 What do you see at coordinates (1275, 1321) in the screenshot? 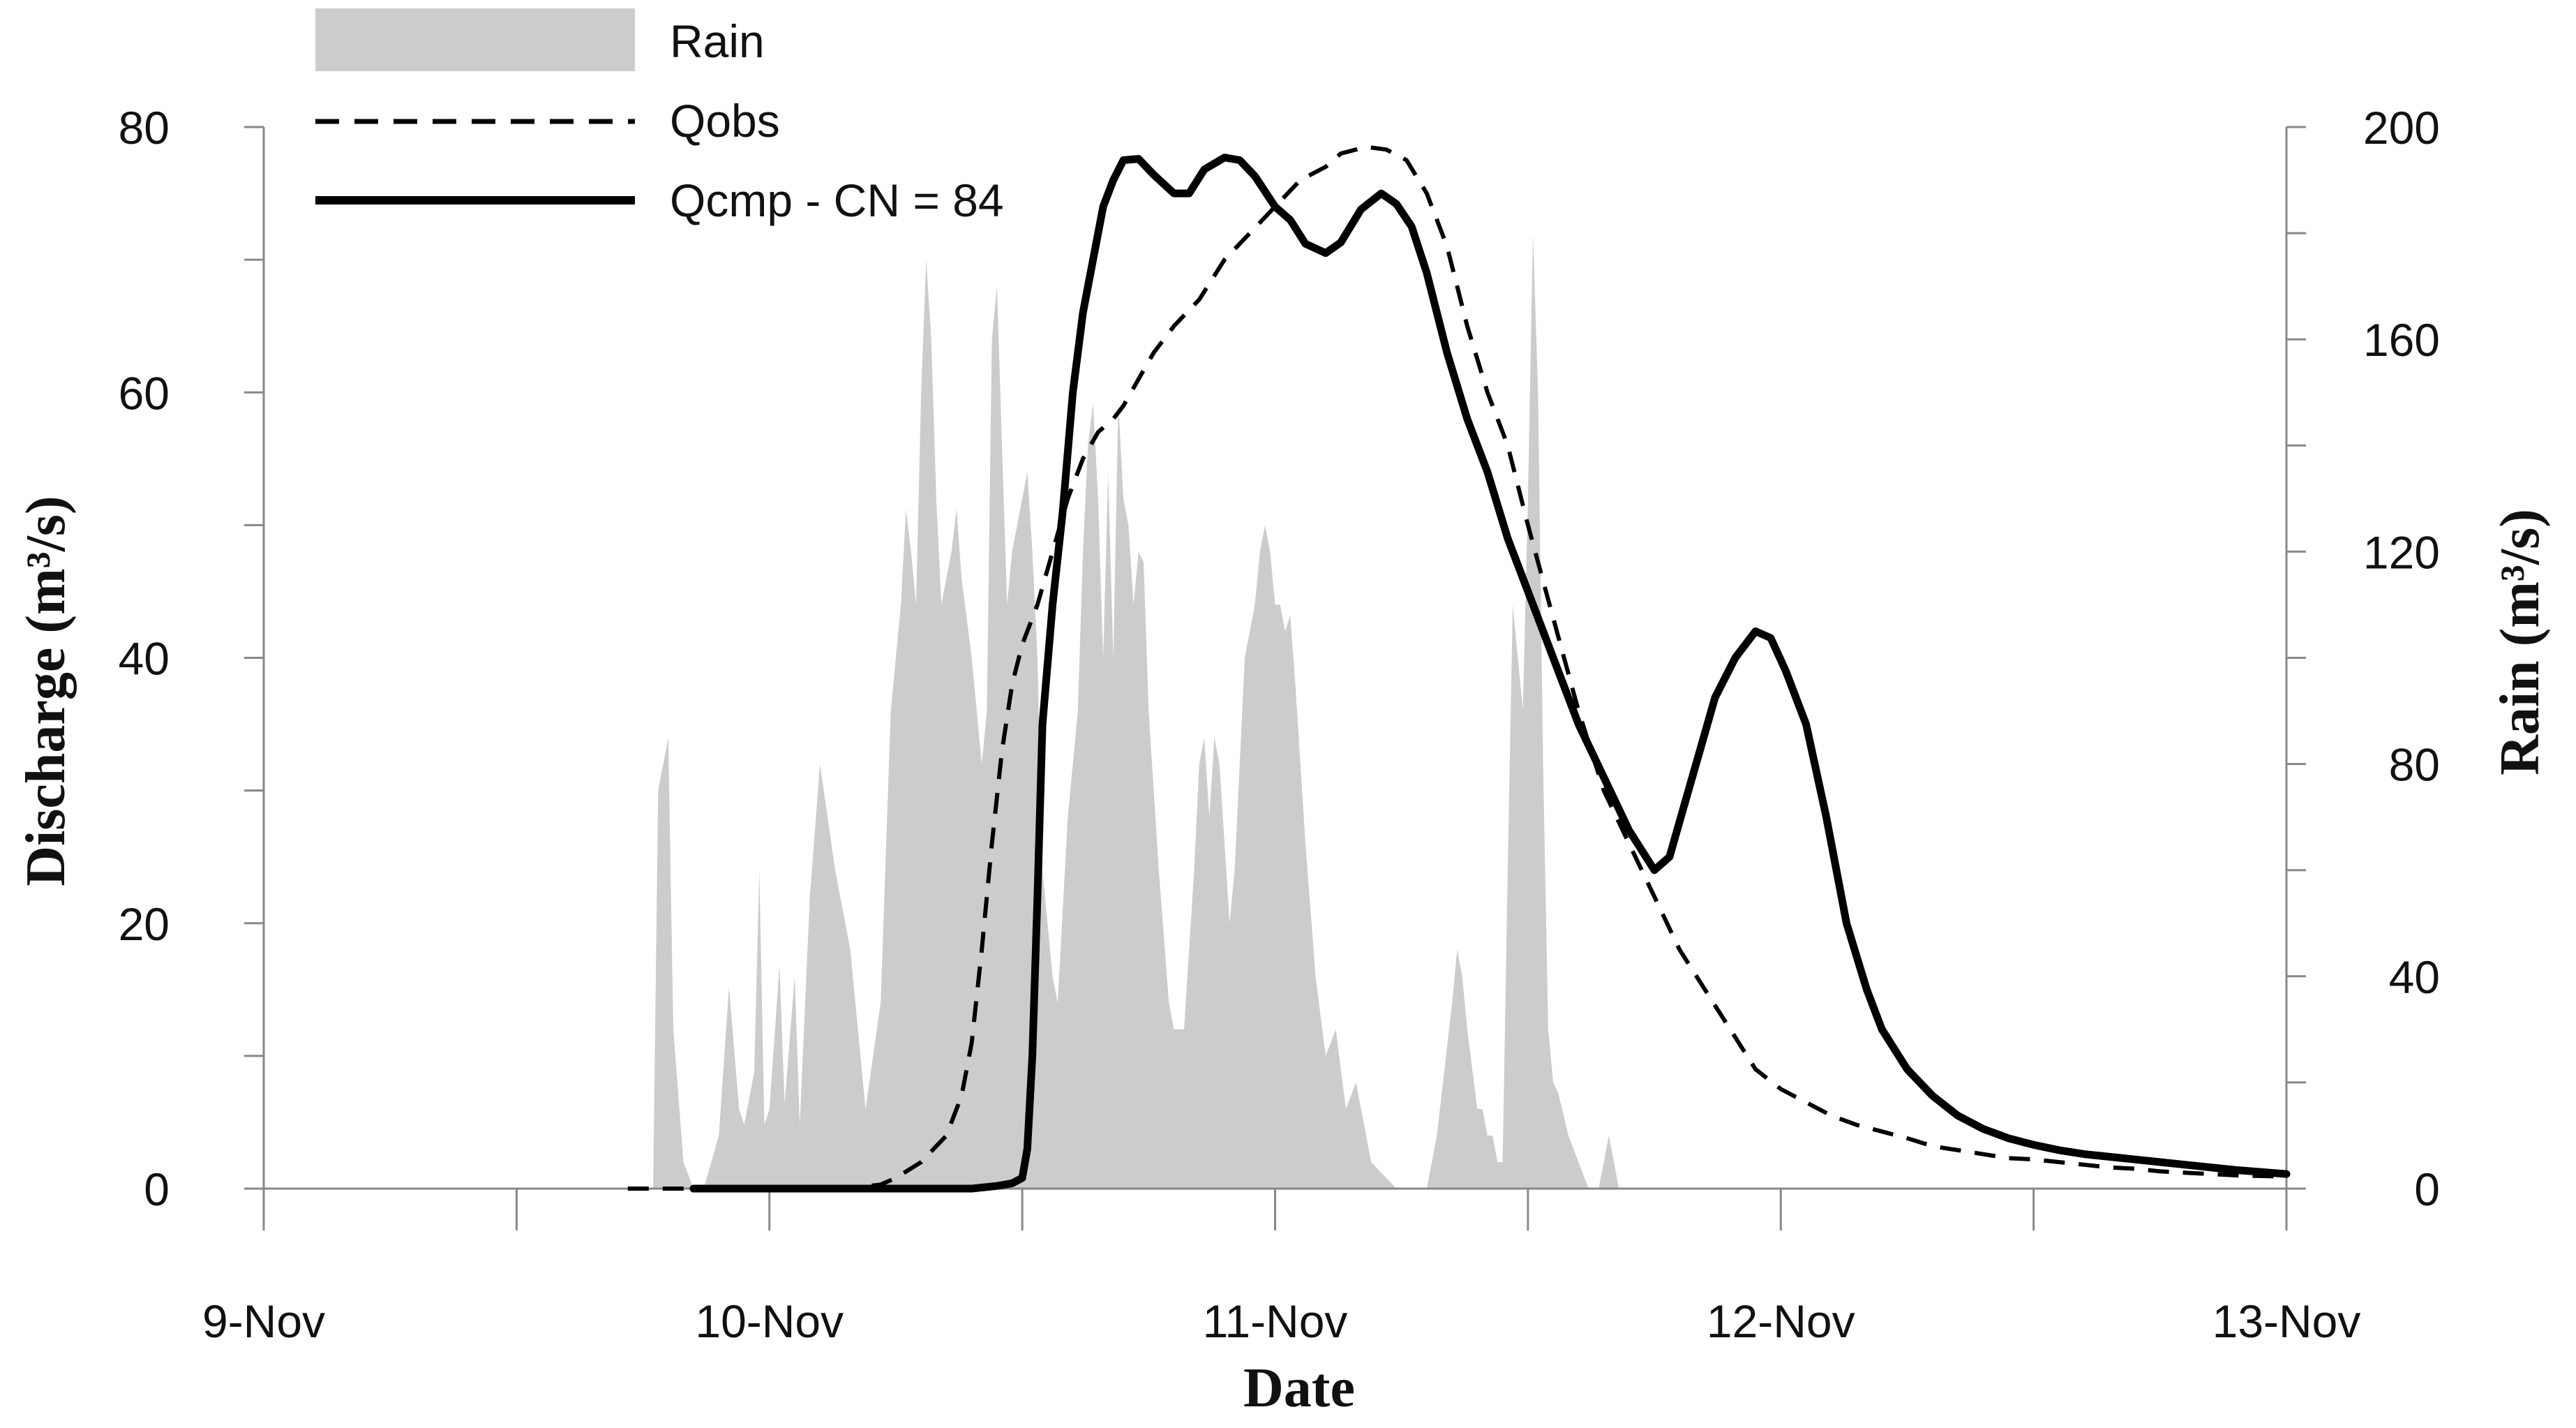
I see `x-tick-label: 11-Nov` at bounding box center [1275, 1321].